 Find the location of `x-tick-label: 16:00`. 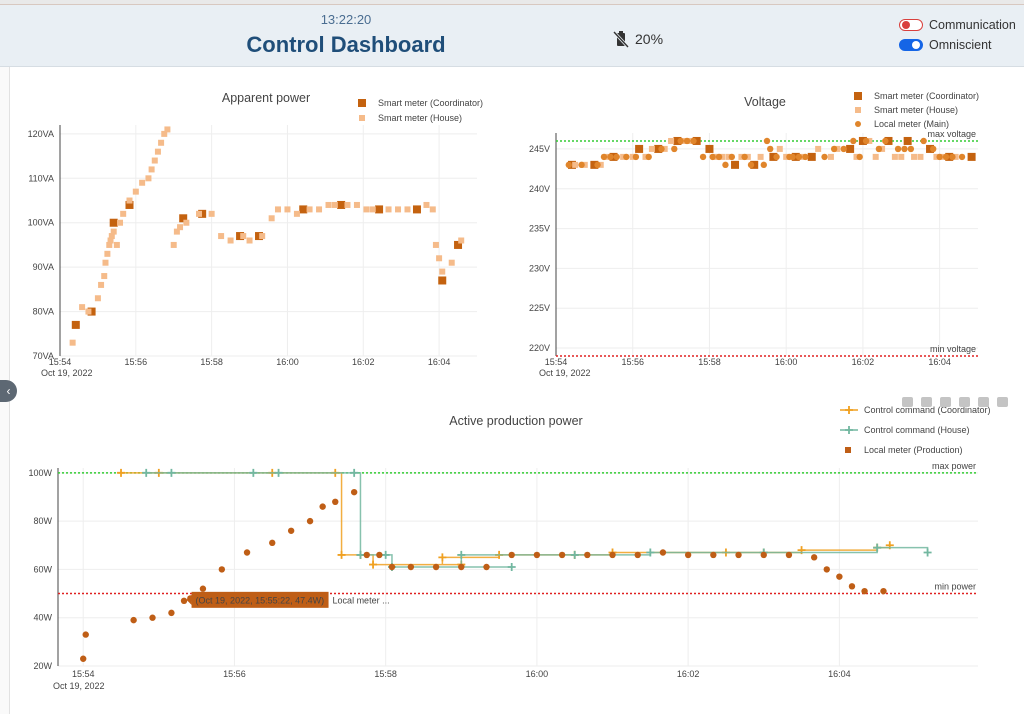

x-tick-label: 16:00 is located at coordinates (537, 674).